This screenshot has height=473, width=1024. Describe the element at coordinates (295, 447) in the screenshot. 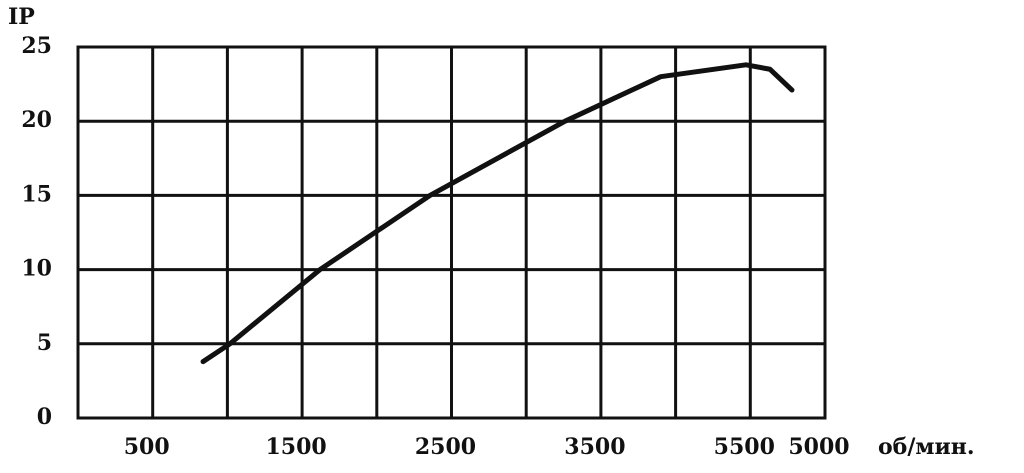

I see `x-tick-label: 1500` at that location.